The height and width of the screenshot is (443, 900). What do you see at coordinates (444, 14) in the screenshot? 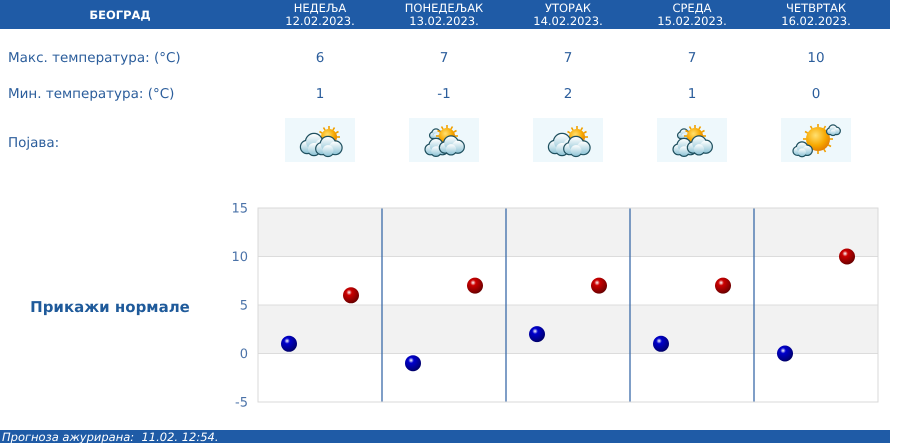
I see `text: ПОНЕДЕЉАК 13.02.2023.` at bounding box center [444, 14].